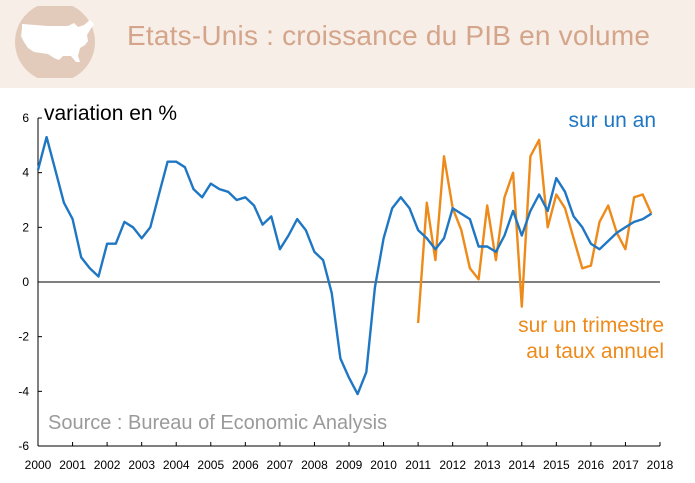 This screenshot has width=695, height=483. What do you see at coordinates (521, 465) in the screenshot?
I see `x-tick-label: 2014` at bounding box center [521, 465].